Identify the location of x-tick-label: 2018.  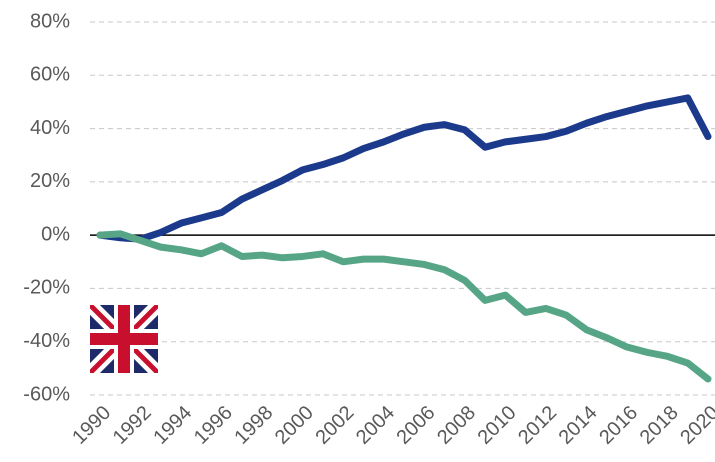
(659, 425).